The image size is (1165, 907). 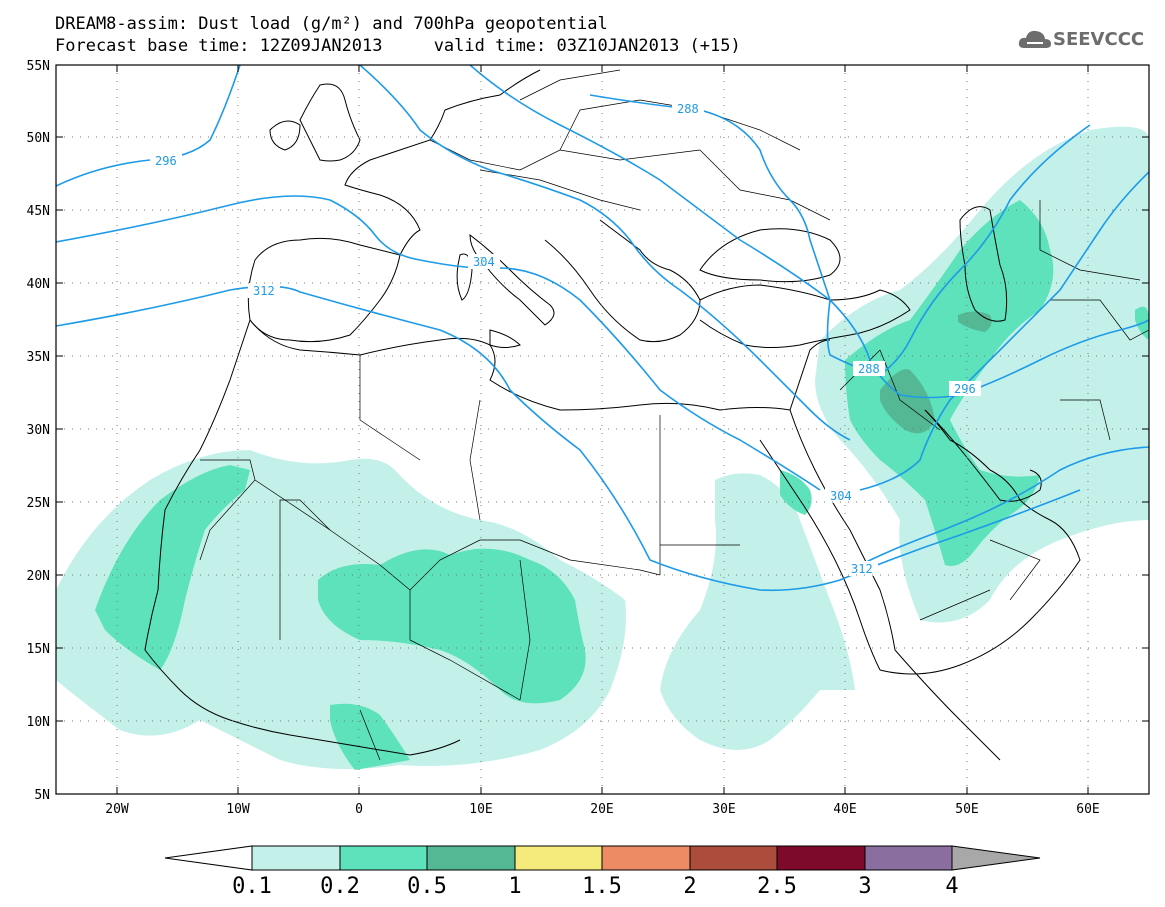 What do you see at coordinates (723, 809) in the screenshot?
I see `lon-label: 30E` at bounding box center [723, 809].